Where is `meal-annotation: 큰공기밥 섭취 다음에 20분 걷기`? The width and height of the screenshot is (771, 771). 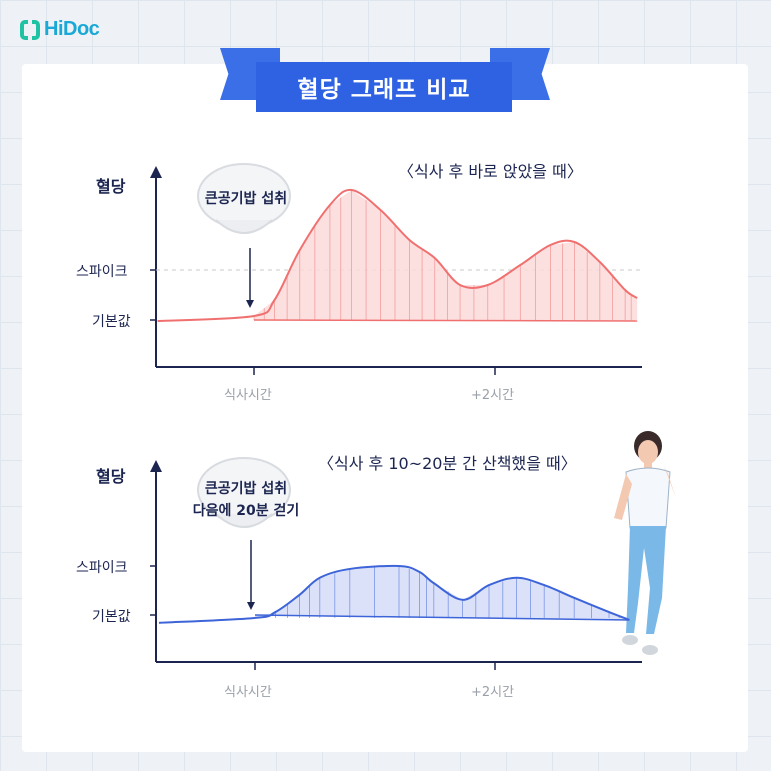
meal-annotation: 큰공기밥 섭취 다음에 20분 걷기 is located at coordinates (246, 500).